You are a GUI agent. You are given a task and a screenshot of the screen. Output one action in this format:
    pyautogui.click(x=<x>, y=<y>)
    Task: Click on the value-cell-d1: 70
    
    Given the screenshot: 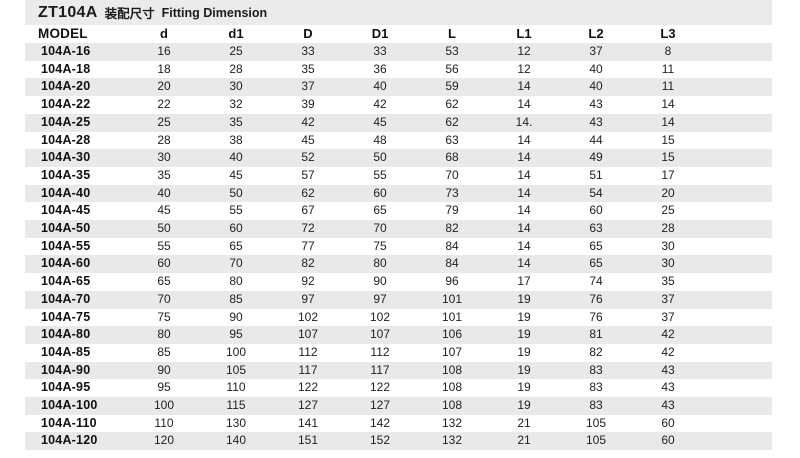 What is the action you would take?
    pyautogui.click(x=236, y=263)
    